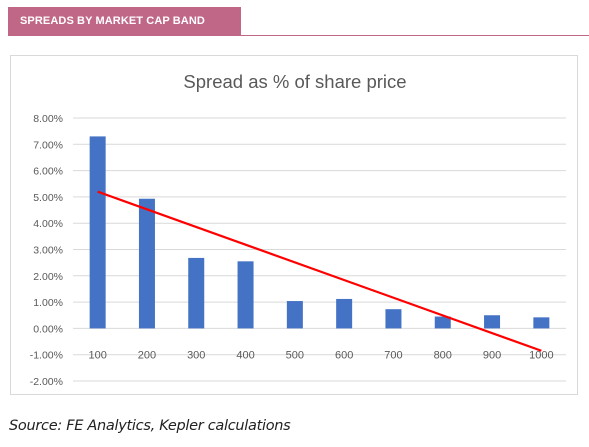  Describe the element at coordinates (415, 35) in the screenshot. I see `banner-divider` at that location.